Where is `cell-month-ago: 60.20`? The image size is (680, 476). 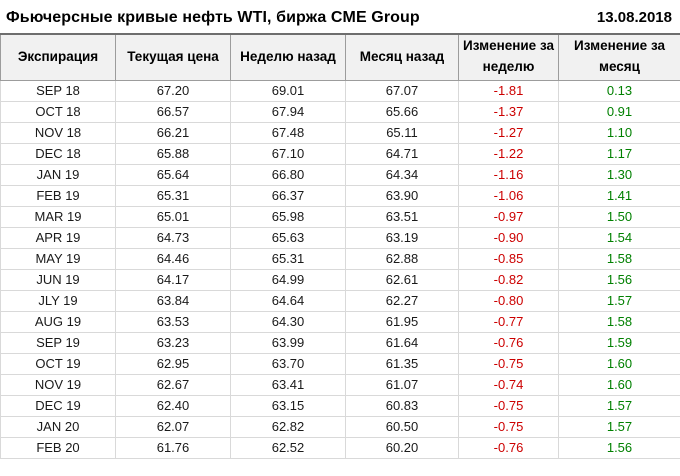
cell-month-ago: 60.20 is located at coordinates (402, 447).